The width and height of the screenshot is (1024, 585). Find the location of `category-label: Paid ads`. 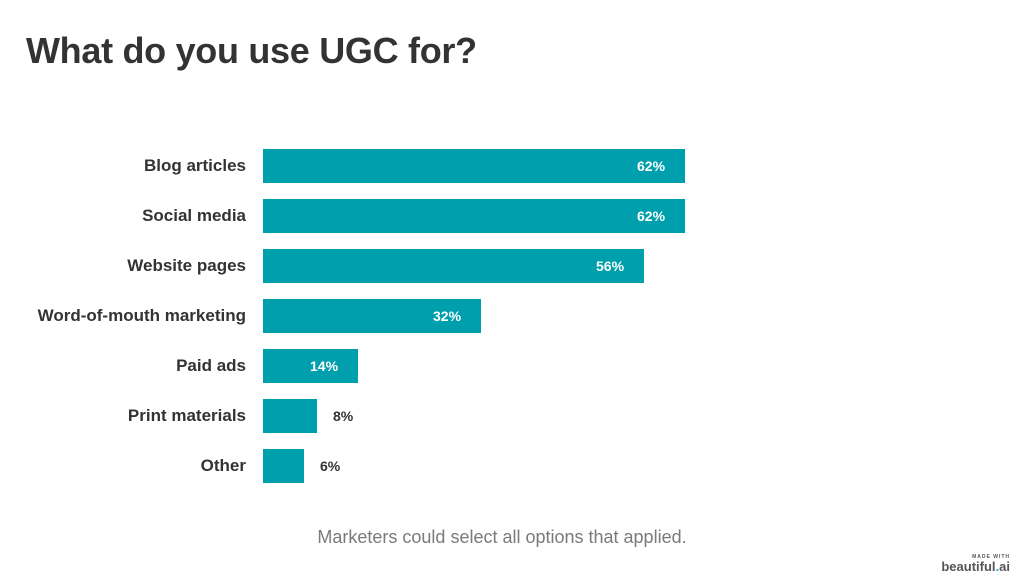

category-label: Paid ads is located at coordinates (211, 365).